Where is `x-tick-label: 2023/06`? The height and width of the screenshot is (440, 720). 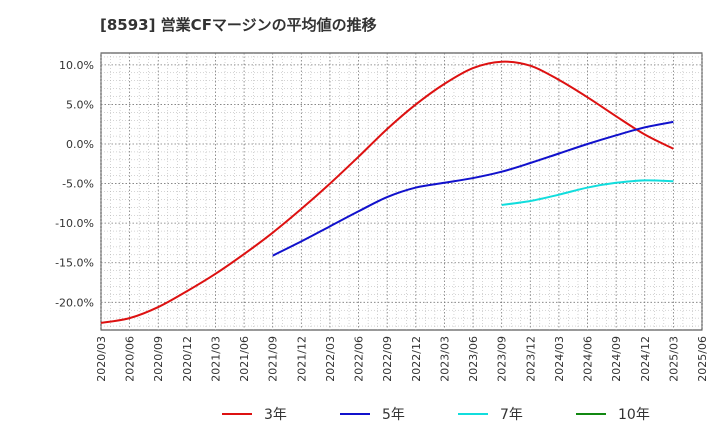 x-tick-label: 2023/06 is located at coordinates (473, 359).